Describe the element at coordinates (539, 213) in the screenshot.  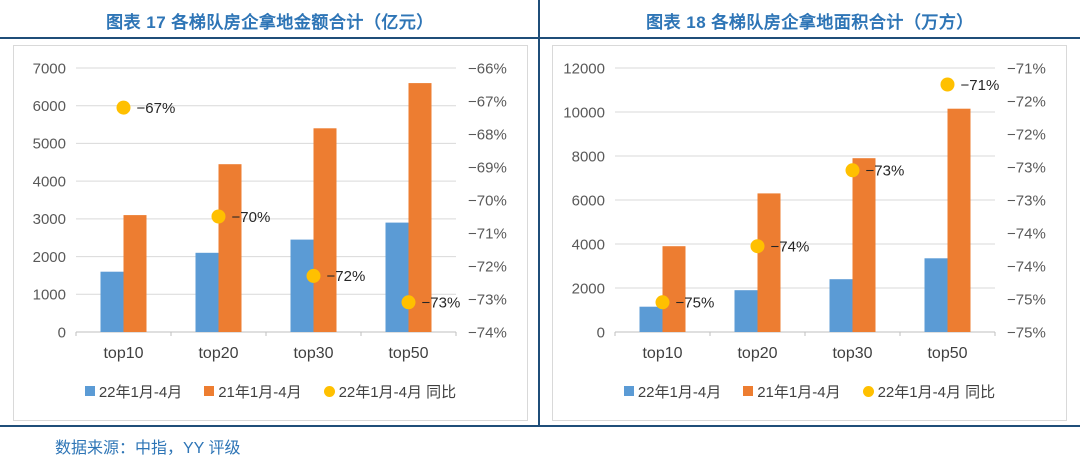
I see `panel-divider-line` at that location.